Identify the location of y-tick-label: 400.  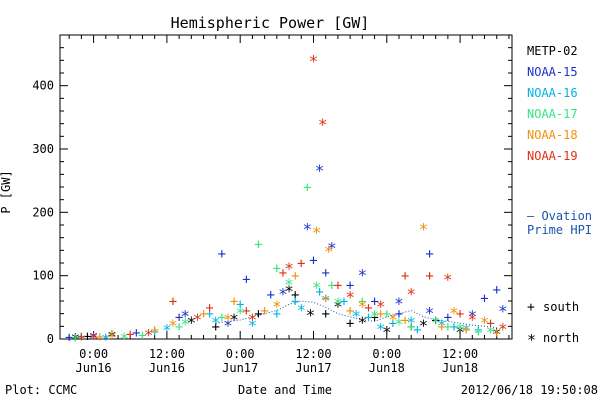
(43, 86).